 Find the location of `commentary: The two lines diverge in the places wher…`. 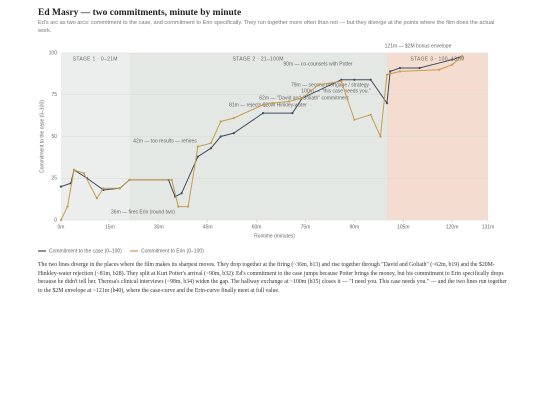

commentary: The two lines diverge in the places wher… is located at coordinates (272, 278).